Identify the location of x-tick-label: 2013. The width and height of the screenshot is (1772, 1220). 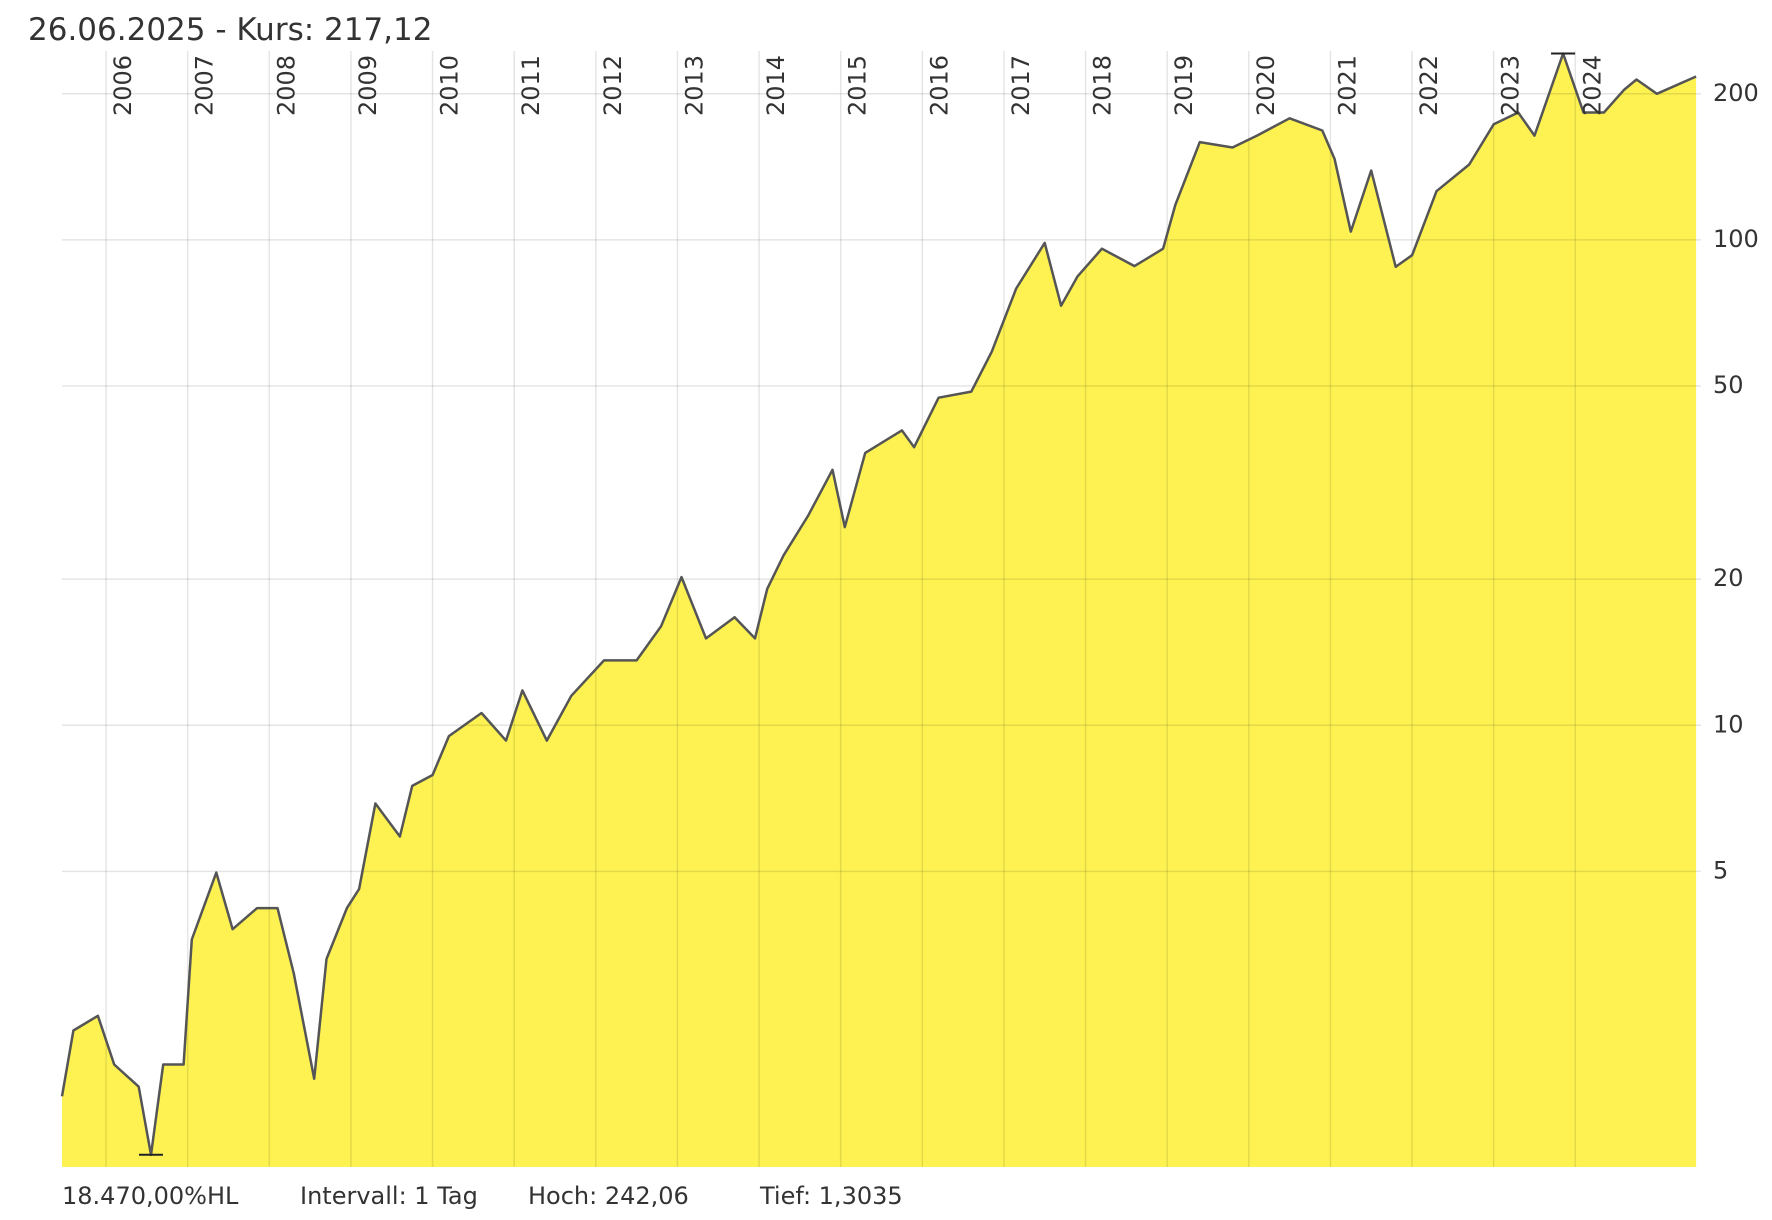
(694, 85).